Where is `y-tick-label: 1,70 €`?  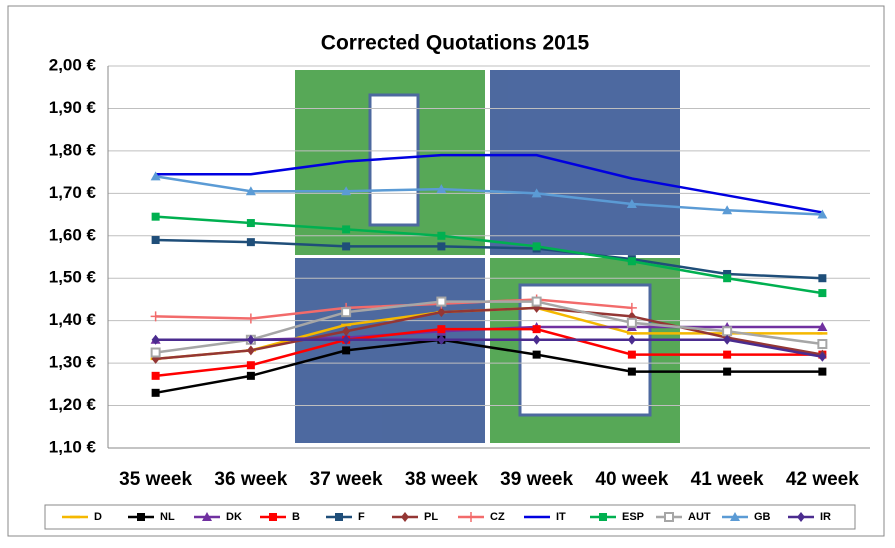
y-tick-label: 1,70 € is located at coordinates (73, 192).